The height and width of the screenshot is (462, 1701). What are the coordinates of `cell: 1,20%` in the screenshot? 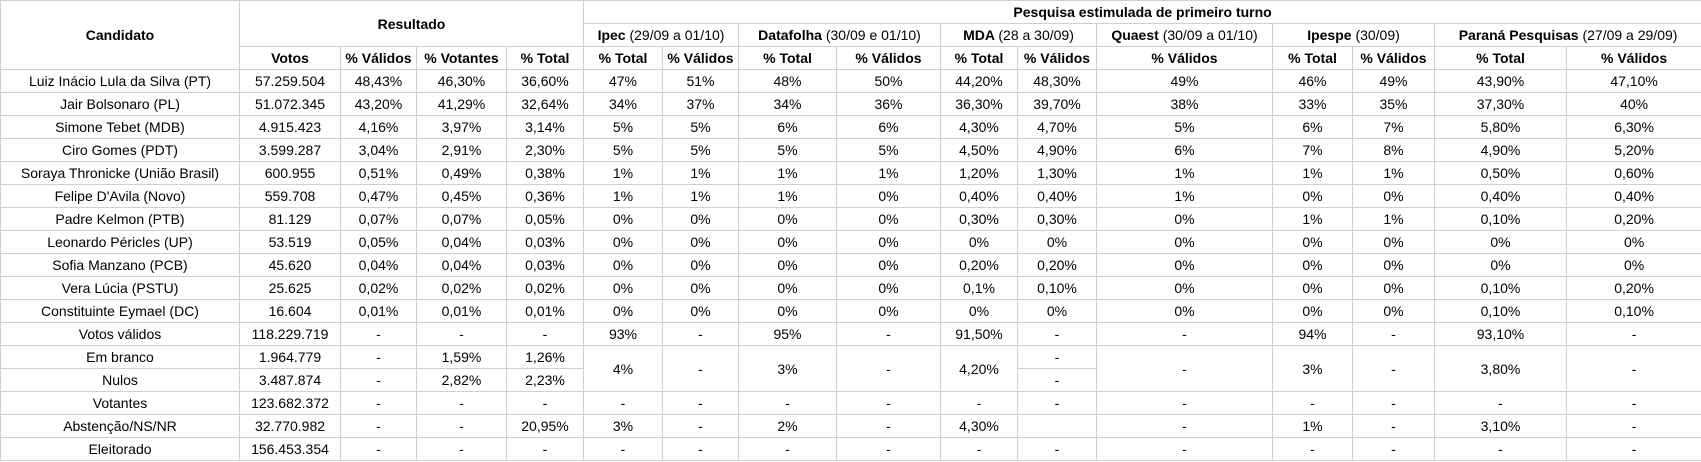 It's located at (979, 173).